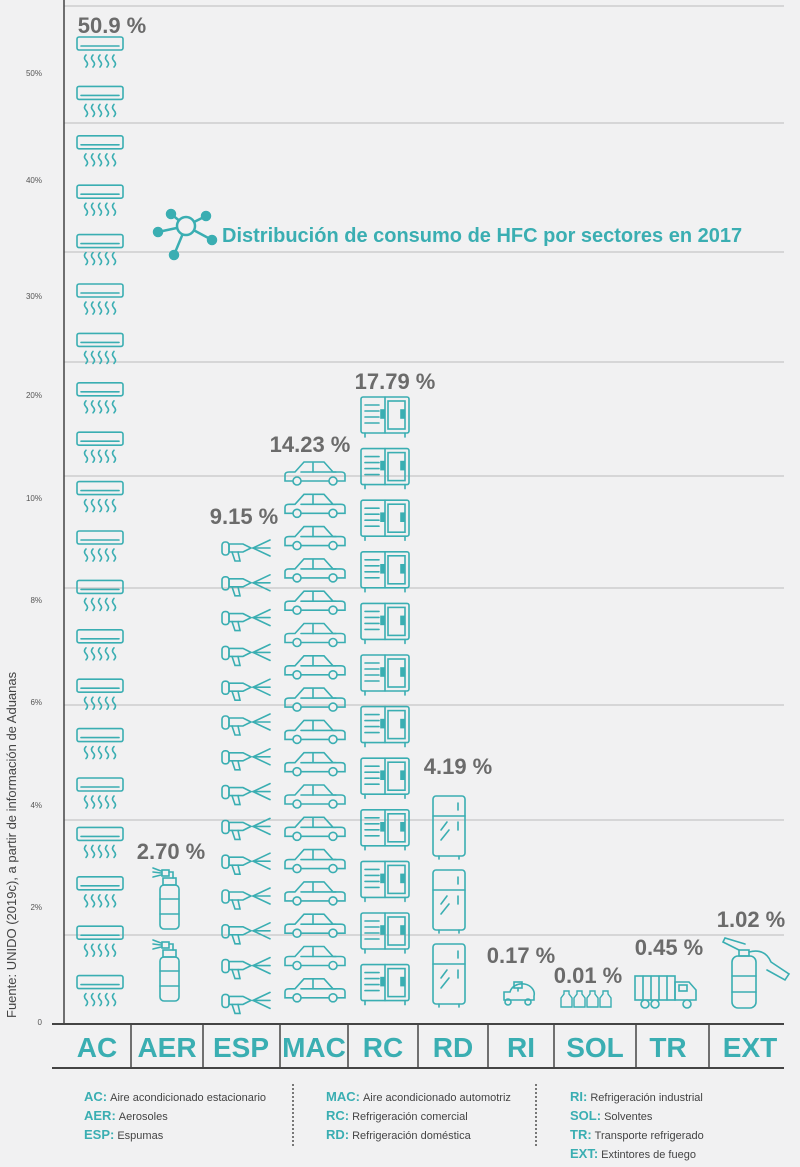  I want to click on category-label-sol: SOL, so click(595, 1047).